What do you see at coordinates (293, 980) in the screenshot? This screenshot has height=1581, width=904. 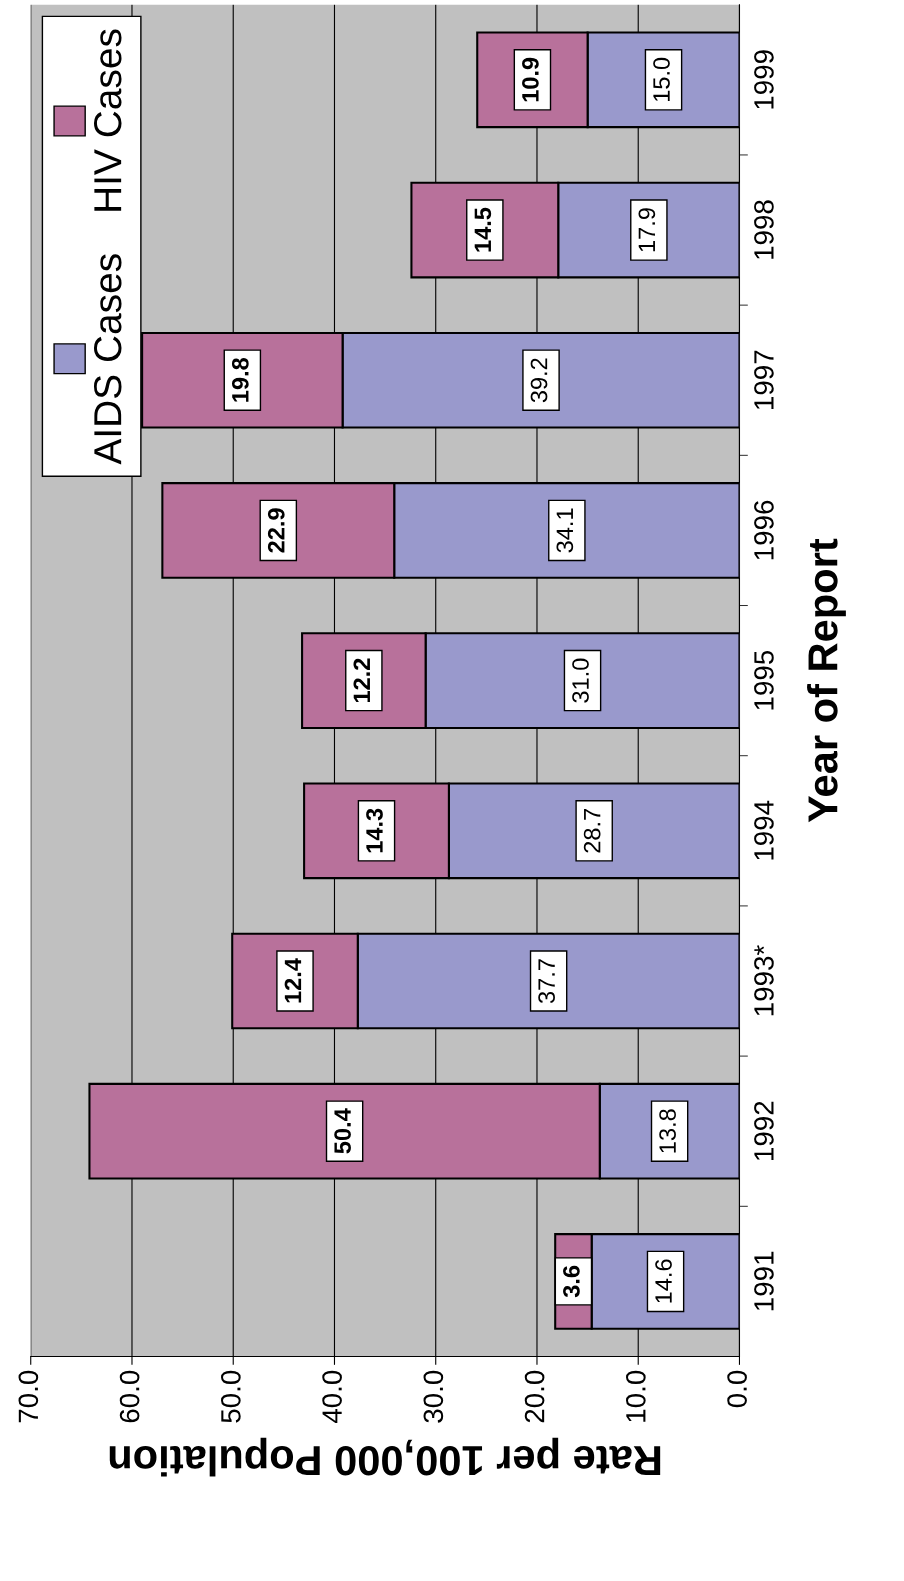 I see `data-label: 12.4` at bounding box center [293, 980].